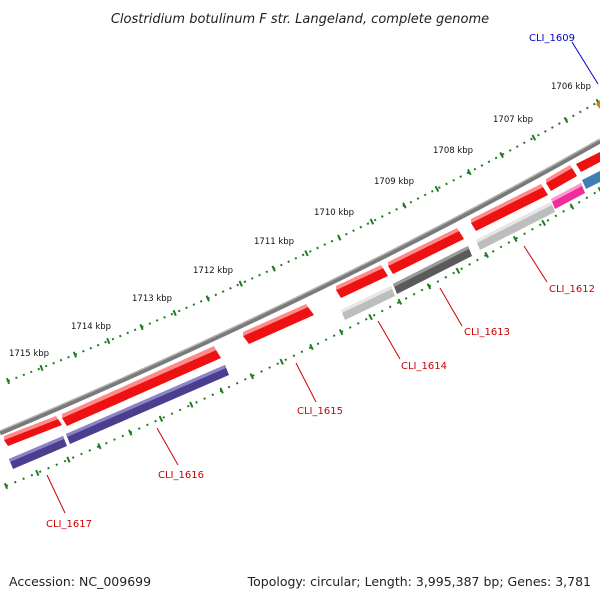 The width and height of the screenshot is (600, 600). Describe the element at coordinates (29, 354) in the screenshot. I see `scale-label-1715: 1715 kbp` at that location.